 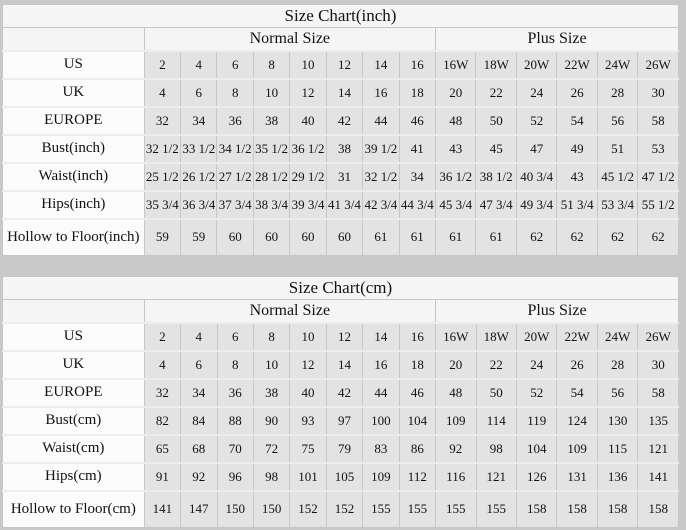 What do you see at coordinates (456, 336) in the screenshot?
I see `size-cell: 16W` at bounding box center [456, 336].